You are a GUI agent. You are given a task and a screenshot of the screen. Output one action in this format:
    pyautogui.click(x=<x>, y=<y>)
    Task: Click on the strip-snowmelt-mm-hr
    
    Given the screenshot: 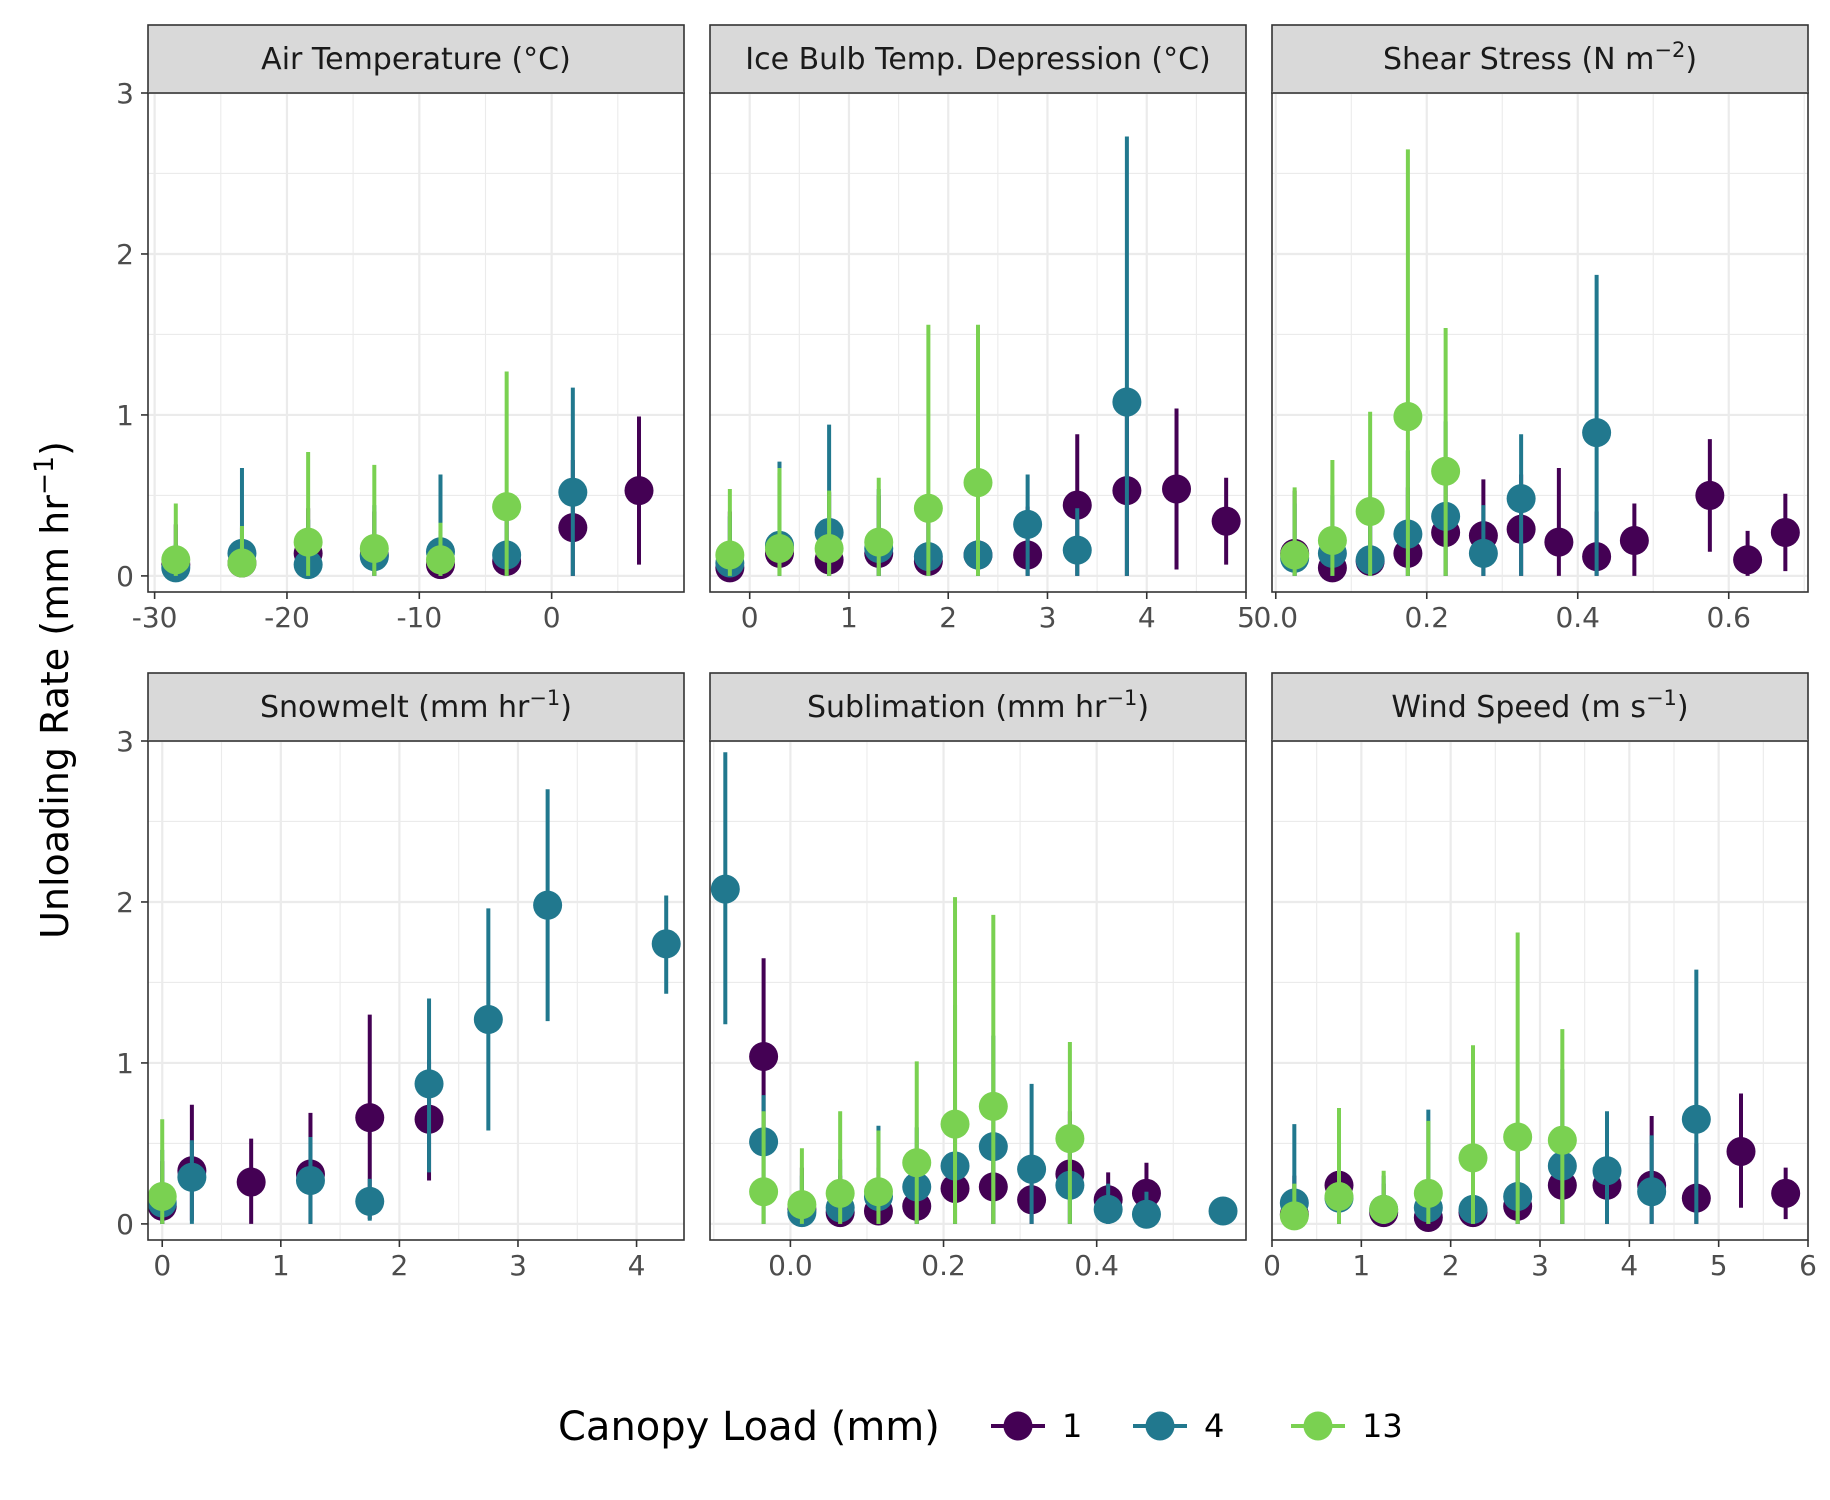 What is the action you would take?
    pyautogui.click(x=416, y=707)
    